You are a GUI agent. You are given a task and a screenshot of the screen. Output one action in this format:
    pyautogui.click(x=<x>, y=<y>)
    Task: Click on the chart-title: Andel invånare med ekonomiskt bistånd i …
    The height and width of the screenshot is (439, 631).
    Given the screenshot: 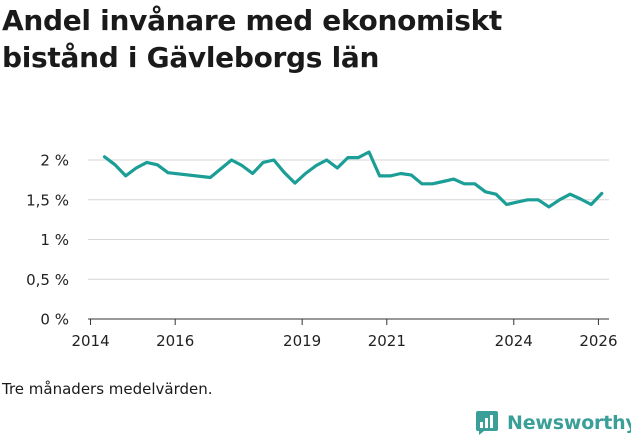 What is the action you would take?
    pyautogui.click(x=252, y=39)
    